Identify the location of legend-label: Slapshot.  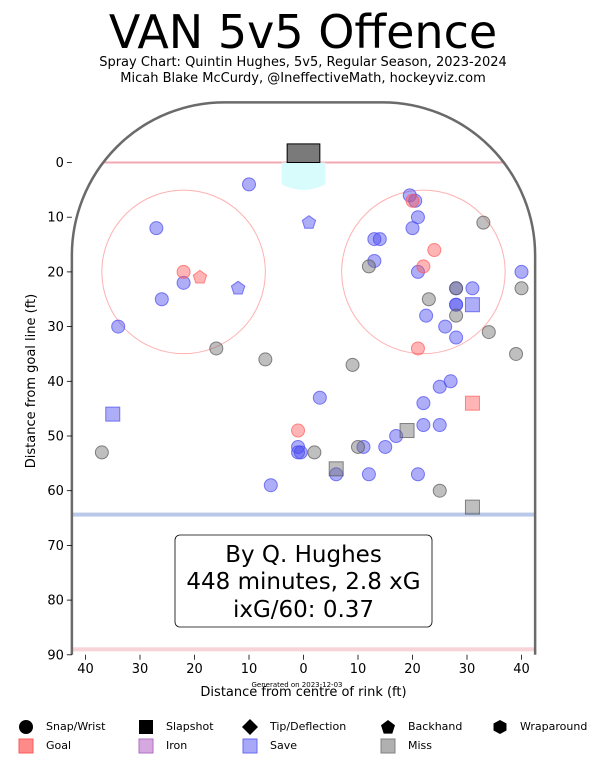
(190, 726).